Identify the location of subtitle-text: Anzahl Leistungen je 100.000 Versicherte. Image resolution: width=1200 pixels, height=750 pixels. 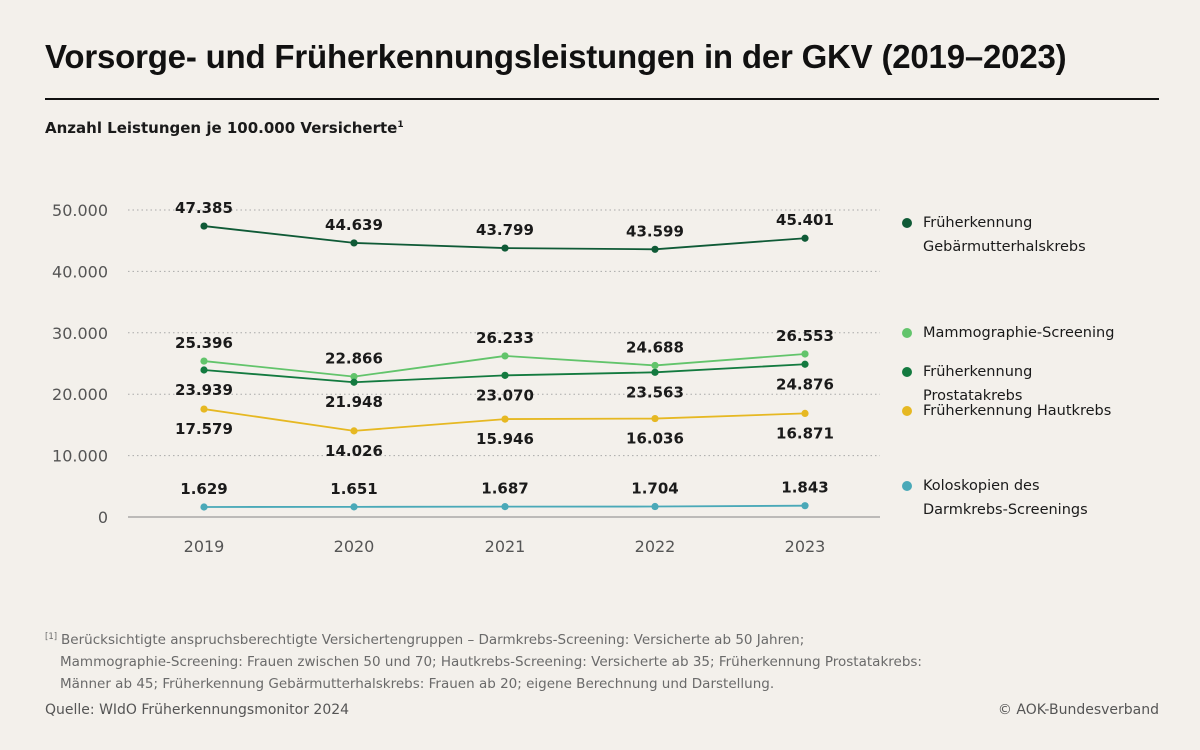
(221, 128).